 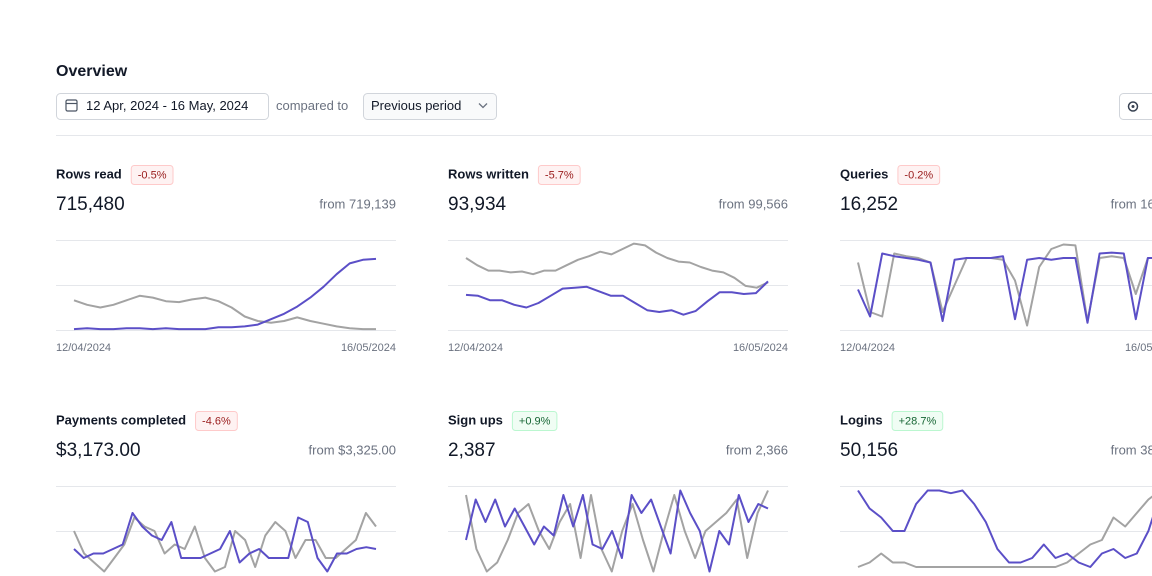 What do you see at coordinates (312, 105) in the screenshot?
I see `compared-label: compared to` at bounding box center [312, 105].